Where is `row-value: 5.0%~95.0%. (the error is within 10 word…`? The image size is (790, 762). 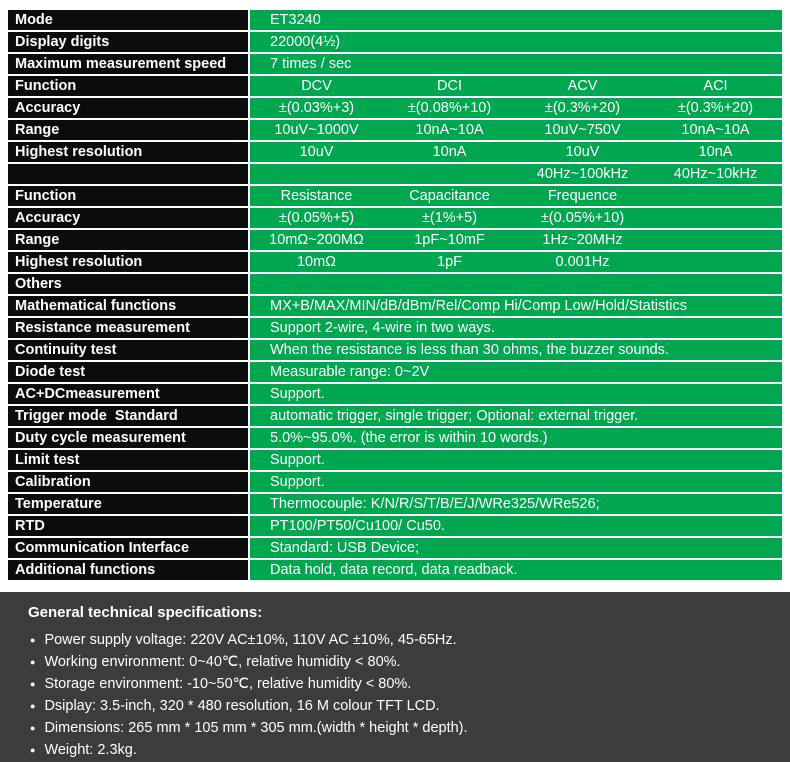
row-value: 5.0%~95.0%. (the error is within 10 word… is located at coordinates (516, 438).